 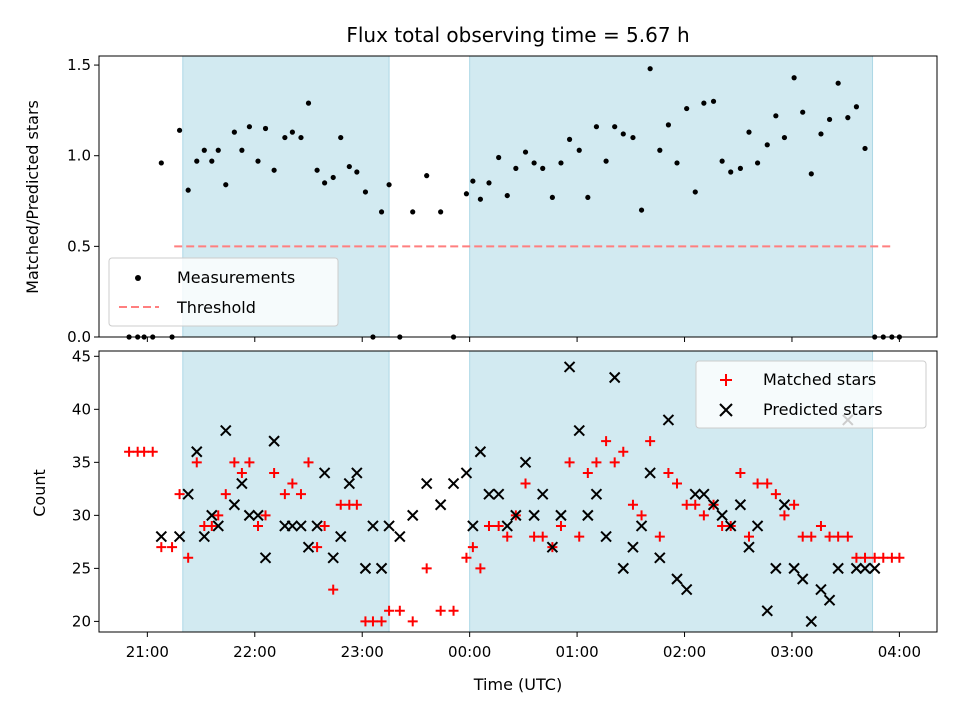 I want to click on x-tick-label: 21:00, so click(x=147, y=652).